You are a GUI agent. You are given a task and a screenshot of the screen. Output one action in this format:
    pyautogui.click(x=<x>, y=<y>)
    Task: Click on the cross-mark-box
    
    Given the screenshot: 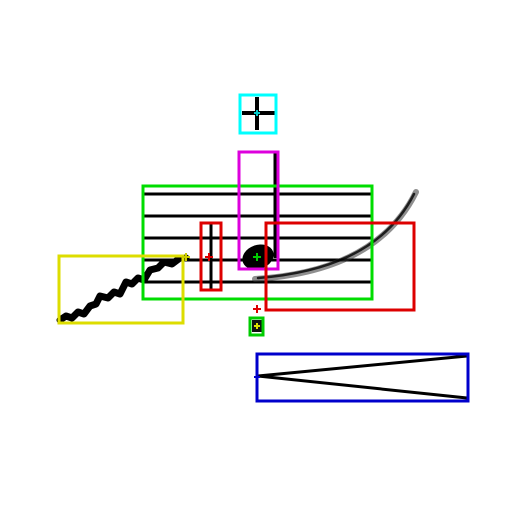 What is the action you would take?
    pyautogui.click(x=258, y=114)
    